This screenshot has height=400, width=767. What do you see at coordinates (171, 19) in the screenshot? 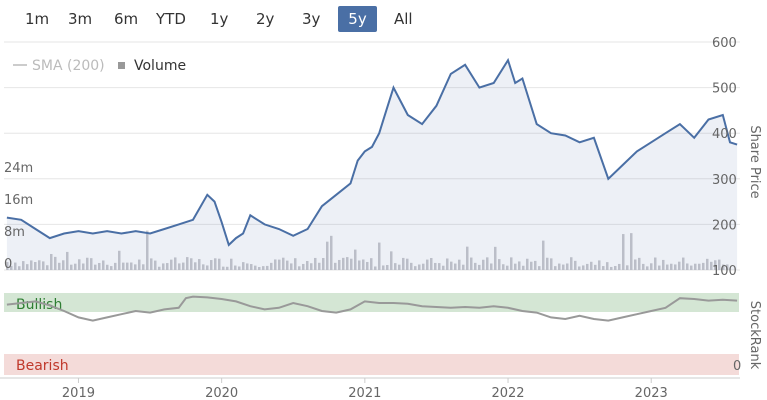
I see `range-ytd-button: YTD` at bounding box center [171, 19].